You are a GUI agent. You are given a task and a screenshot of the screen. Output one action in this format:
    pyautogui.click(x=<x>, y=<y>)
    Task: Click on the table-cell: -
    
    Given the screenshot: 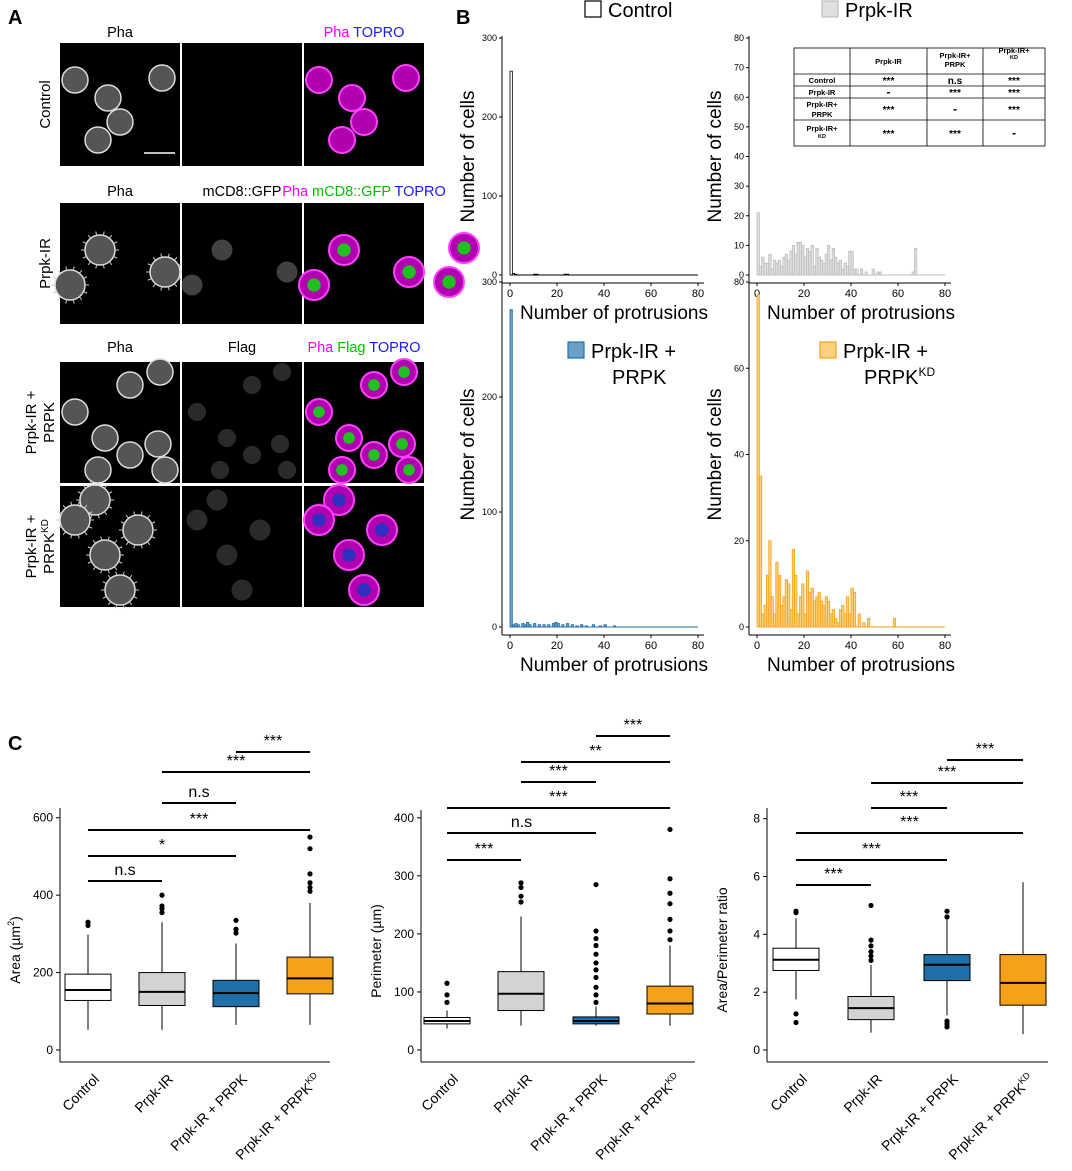 What is the action you would take?
    pyautogui.click(x=955, y=109)
    